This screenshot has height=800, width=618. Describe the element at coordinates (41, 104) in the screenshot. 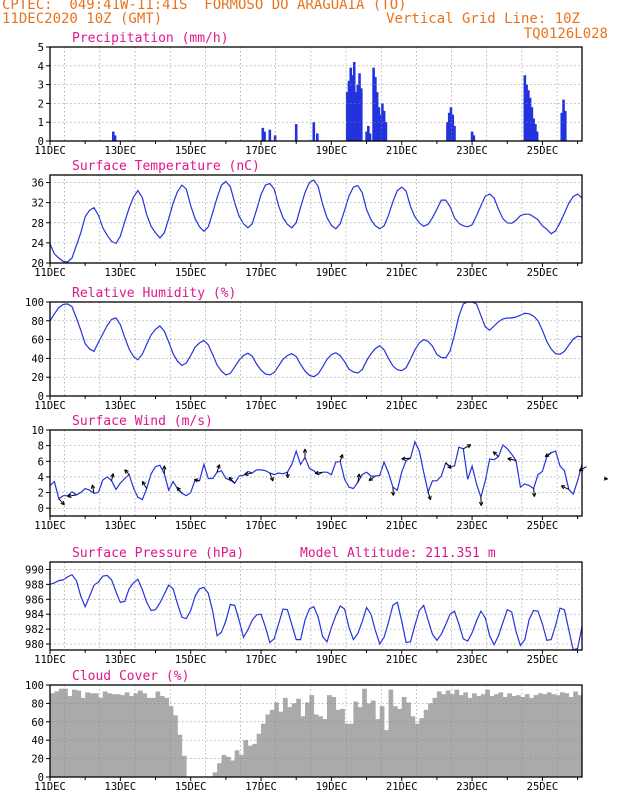

I see `y-tick-label: 2` at that location.